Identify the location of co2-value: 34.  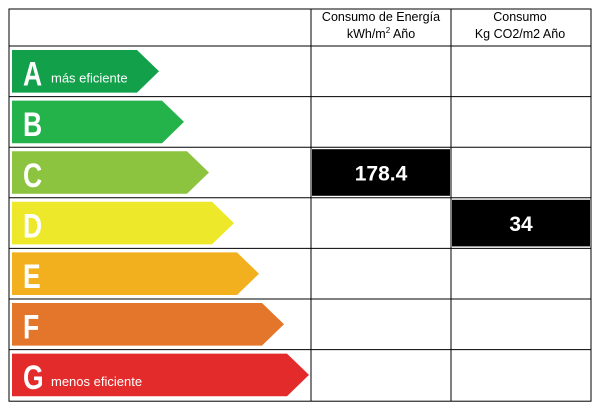
(521, 223).